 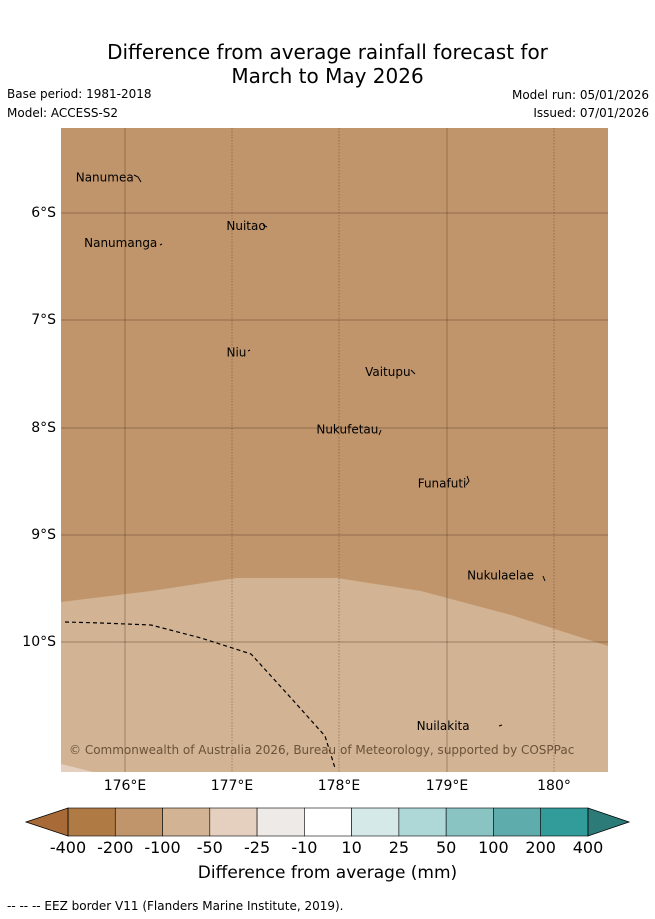 I want to click on island-label-vaitupu: Vaitupu, so click(x=388, y=372).